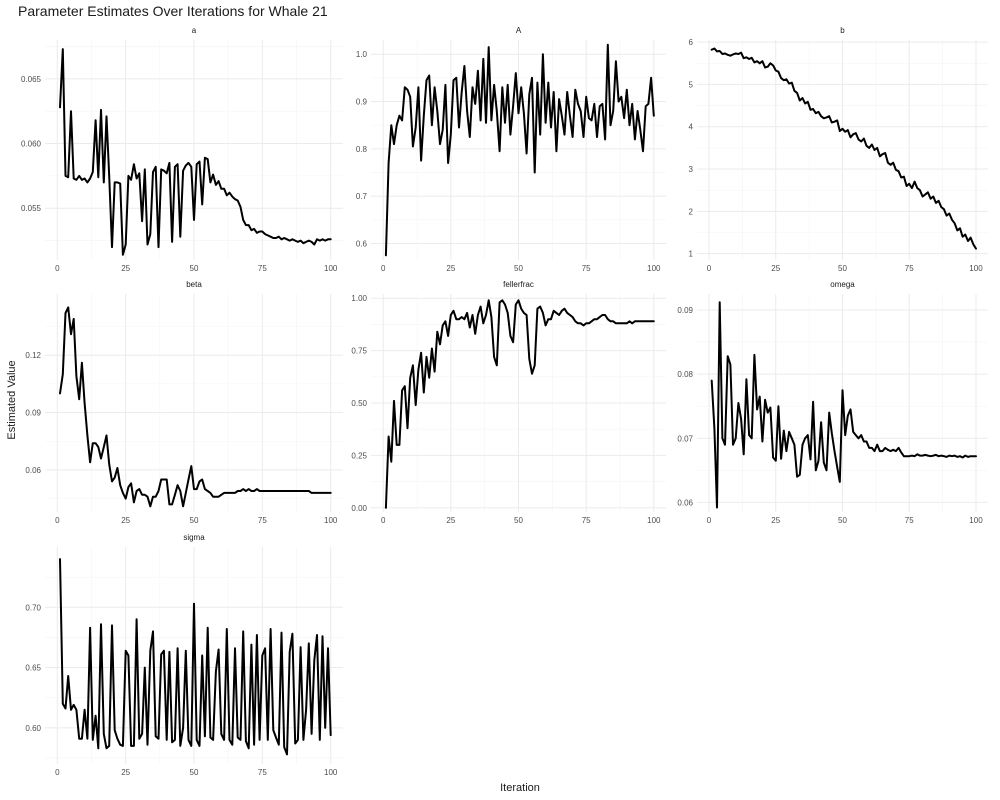  I want to click on facet-strip-label: a, so click(194, 30).